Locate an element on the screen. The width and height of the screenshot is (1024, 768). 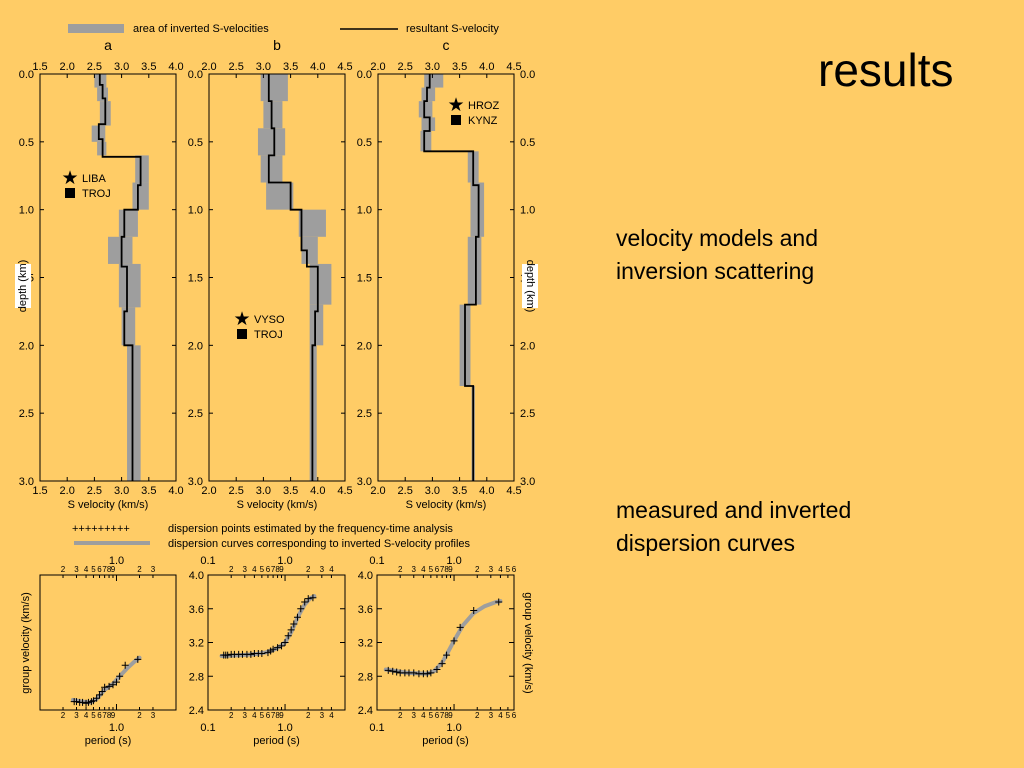
x-tick-label-top: 4.0 is located at coordinates (486, 67).